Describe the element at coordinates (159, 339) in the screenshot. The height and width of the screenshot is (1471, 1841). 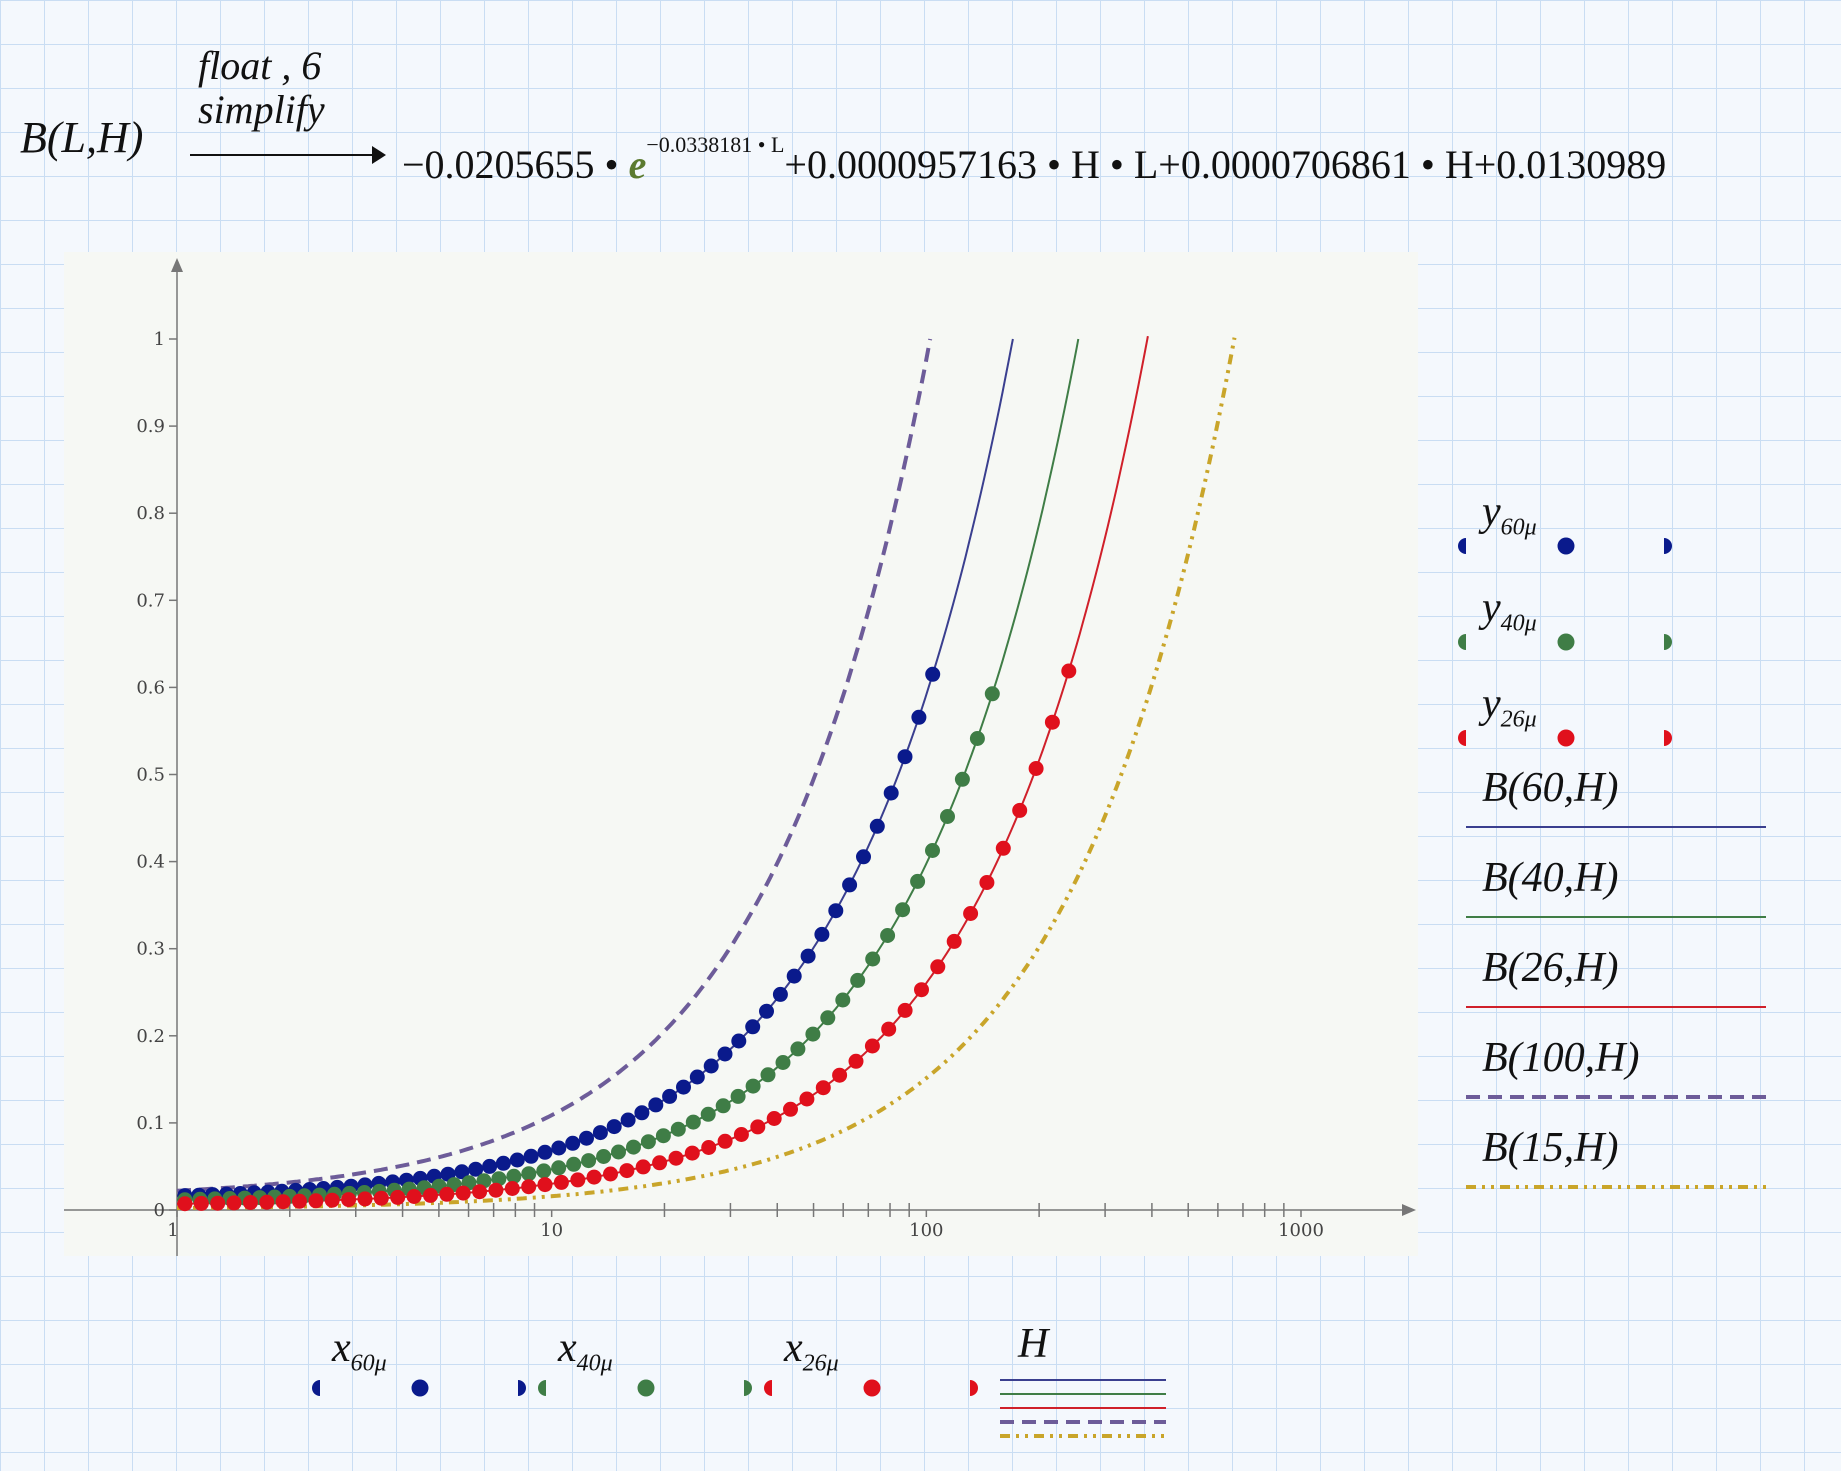
I see `y-tick-label: 1` at that location.